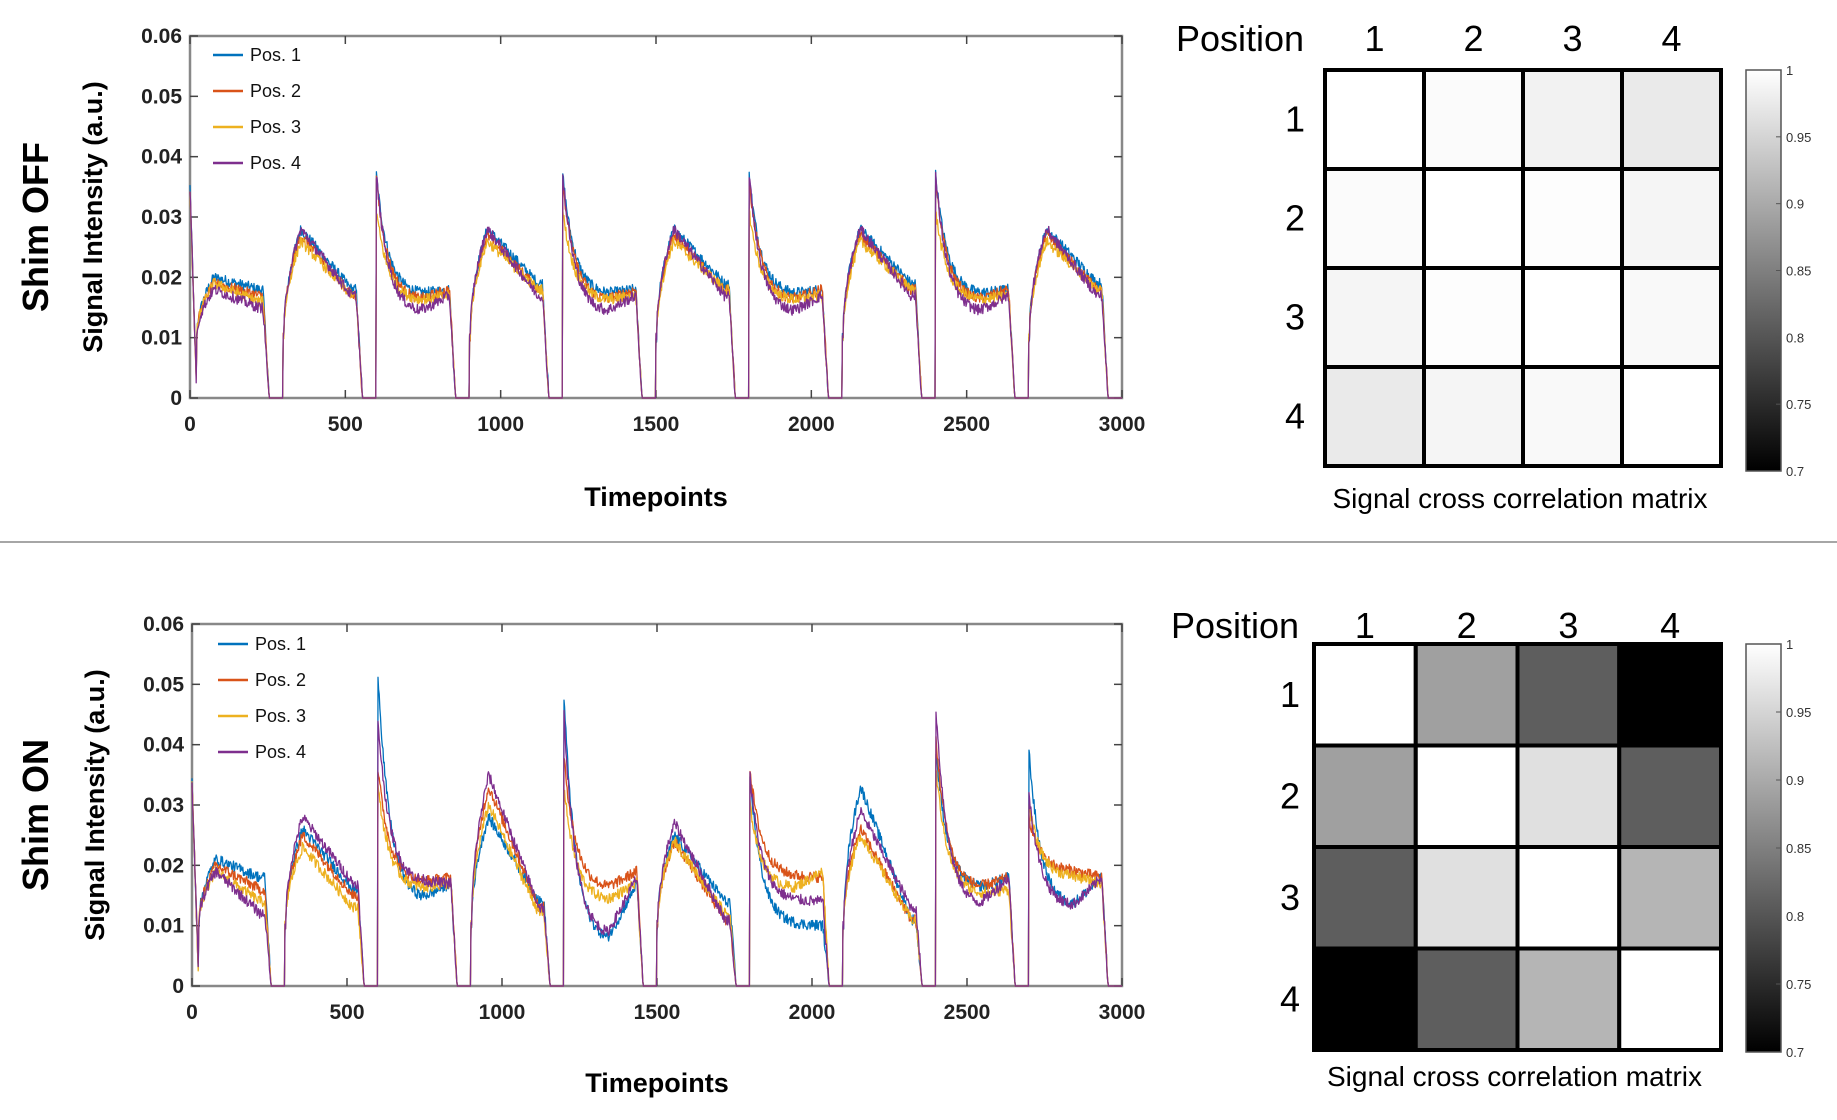  Describe the element at coordinates (161, 157) in the screenshot. I see `y-tick-label: 0.04` at that location.